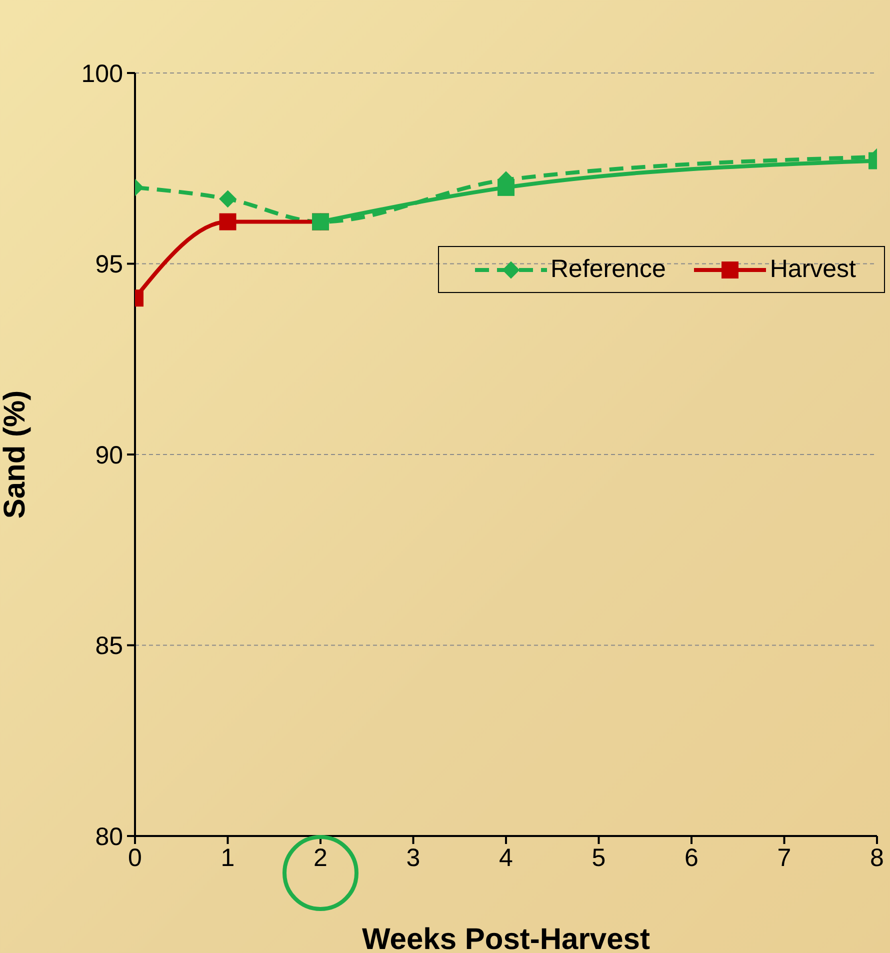  I want to click on x-tick-label: 5, so click(599, 858).